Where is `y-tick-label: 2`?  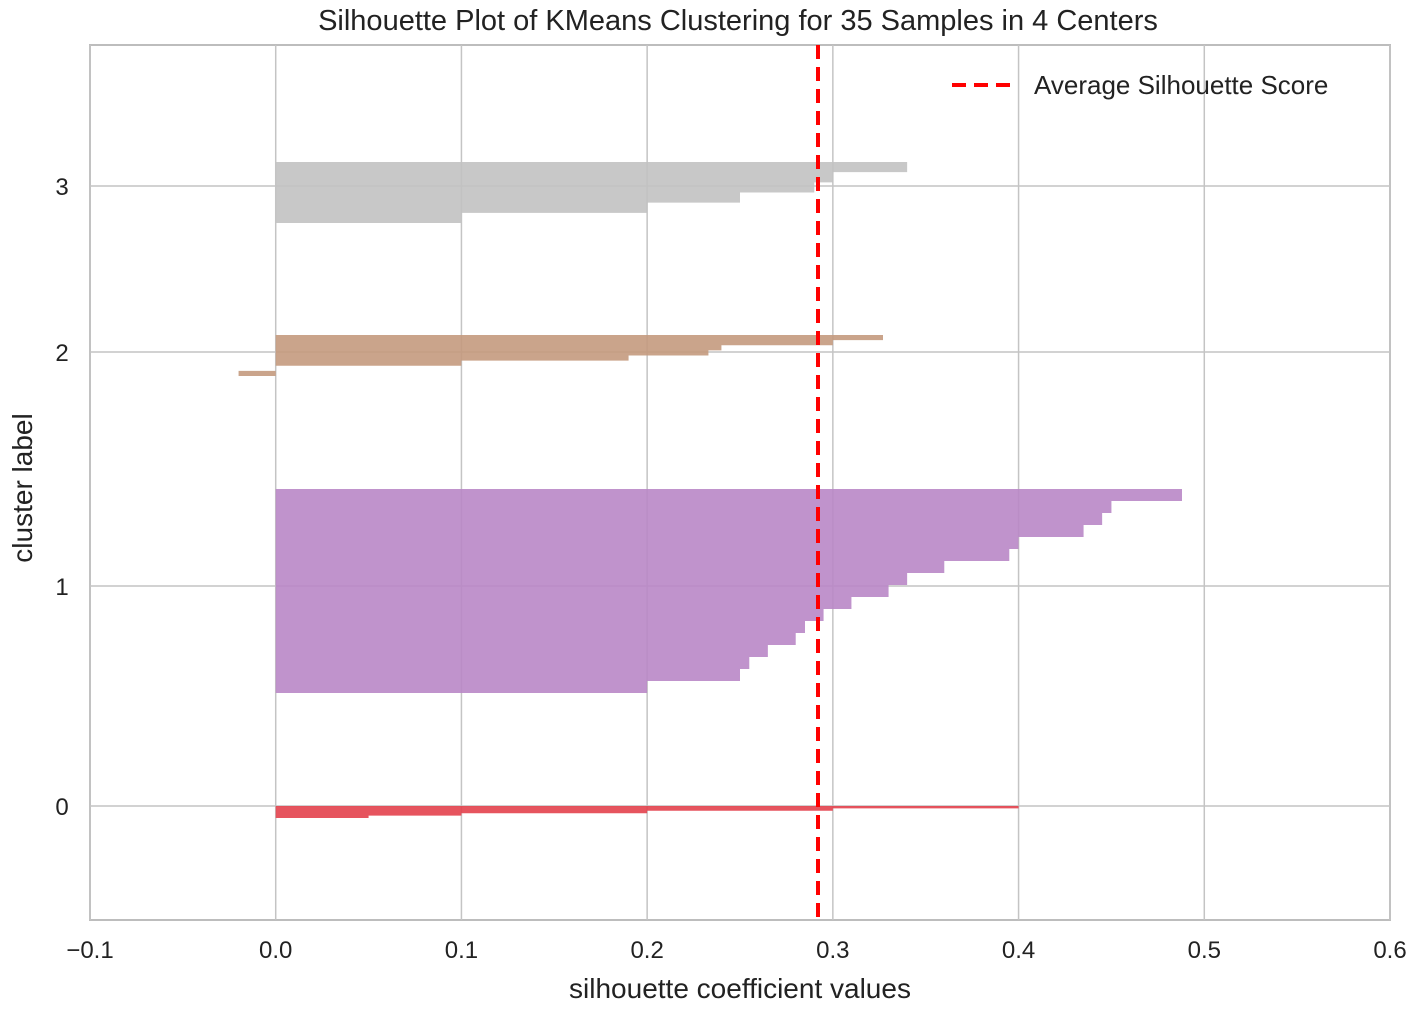
y-tick-label: 2 is located at coordinates (61, 353).